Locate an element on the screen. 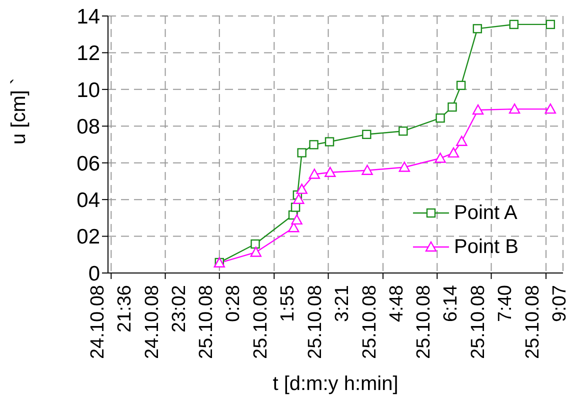  y-tick-label: 02 is located at coordinates (88, 237).